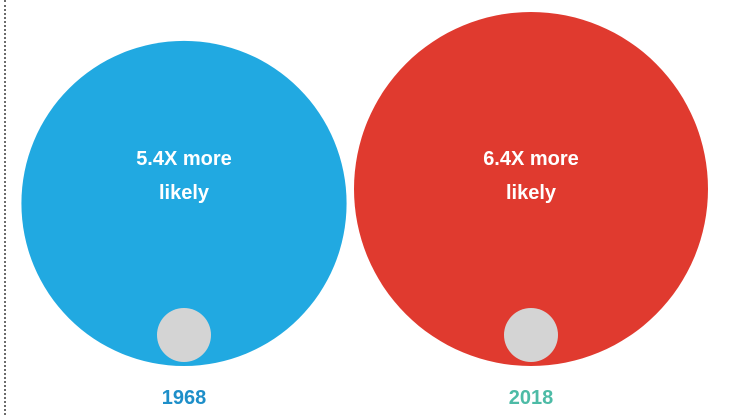 This screenshot has height=415, width=729. What do you see at coordinates (531, 398) in the screenshot?
I see `year-label-2018: 2018` at bounding box center [531, 398].